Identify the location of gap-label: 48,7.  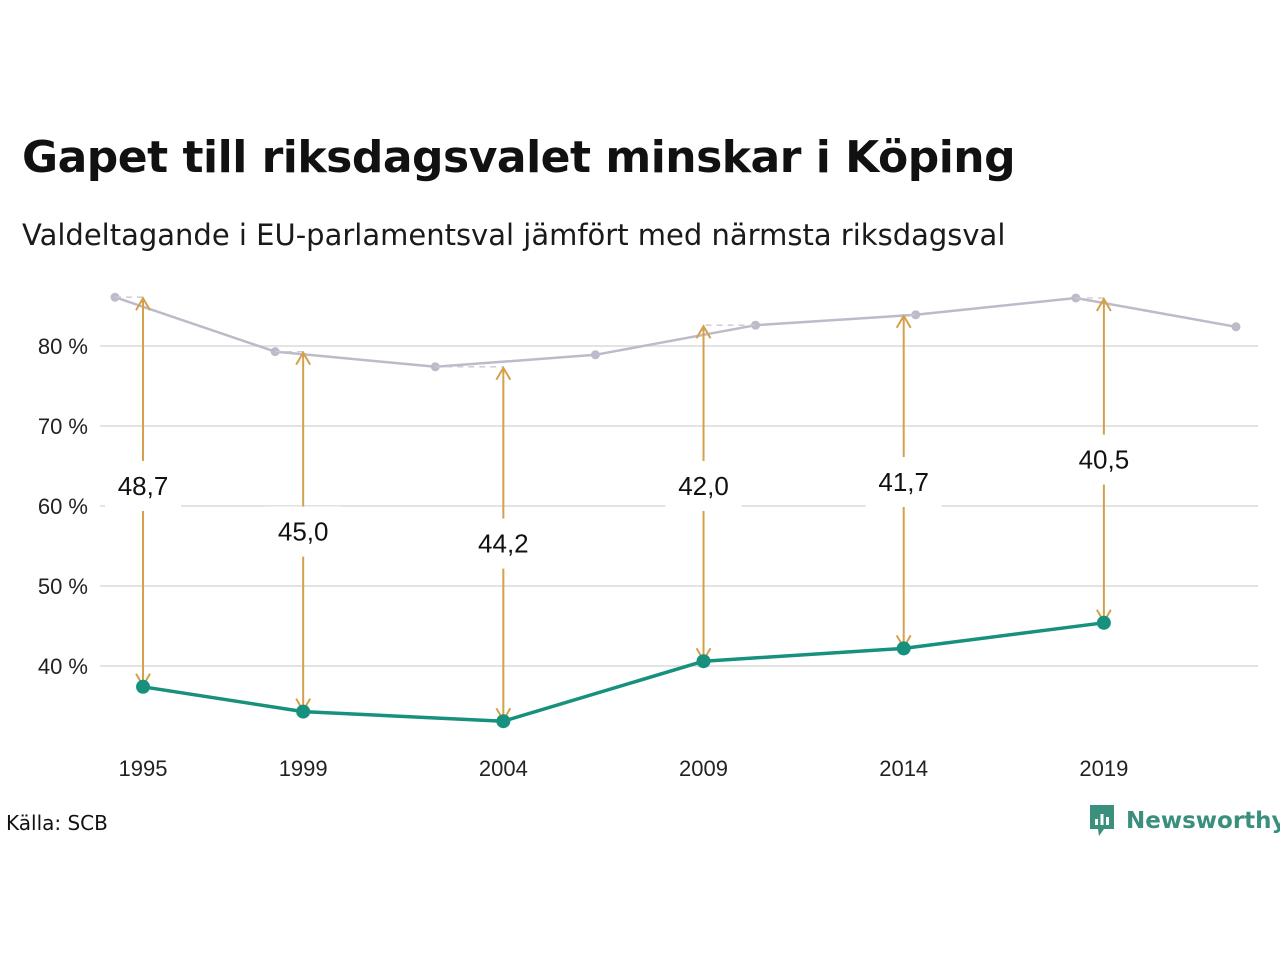
(143, 486).